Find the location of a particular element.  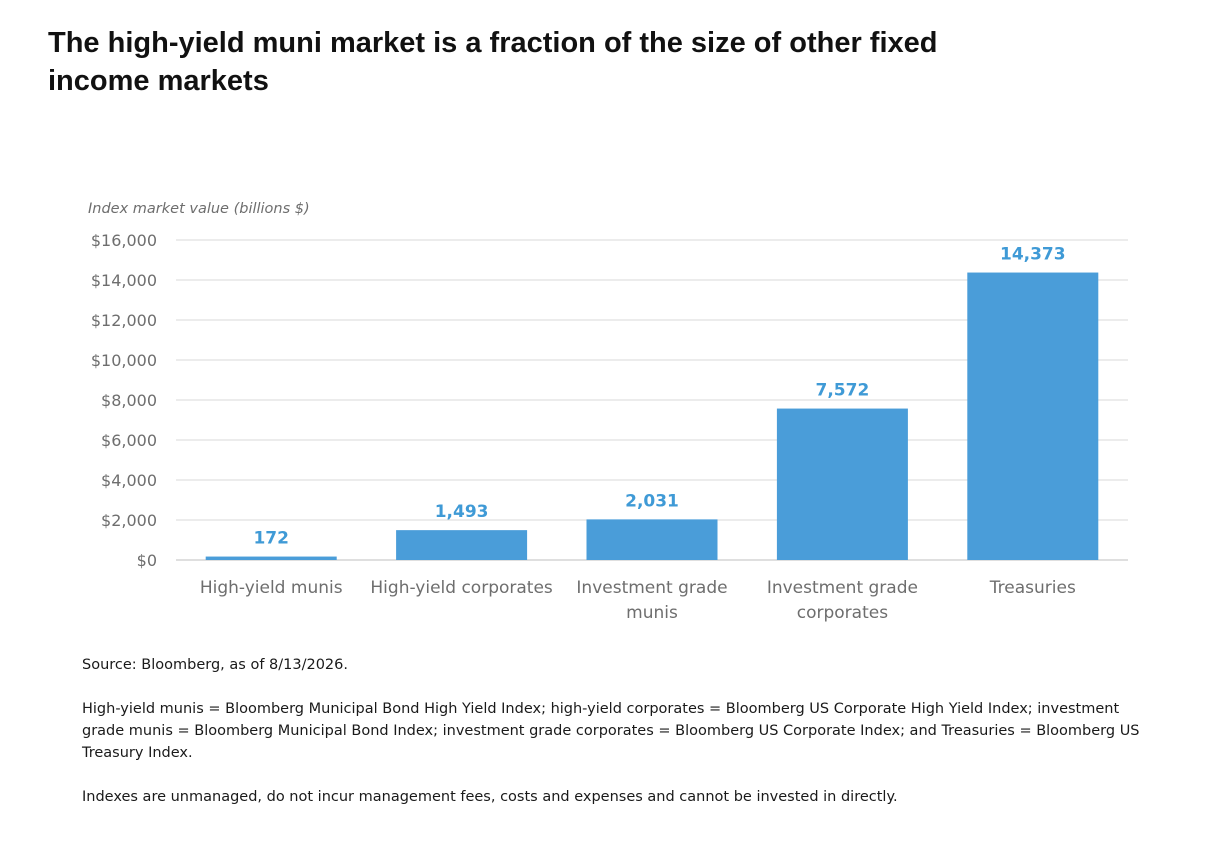

y-tick-label: $8,000 is located at coordinates (129, 400).